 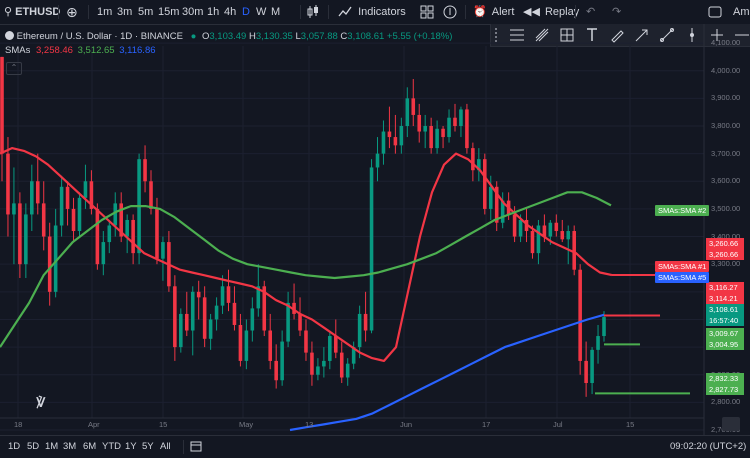 What do you see at coordinates (575, 12) in the screenshot?
I see `divider` at bounding box center [575, 12].